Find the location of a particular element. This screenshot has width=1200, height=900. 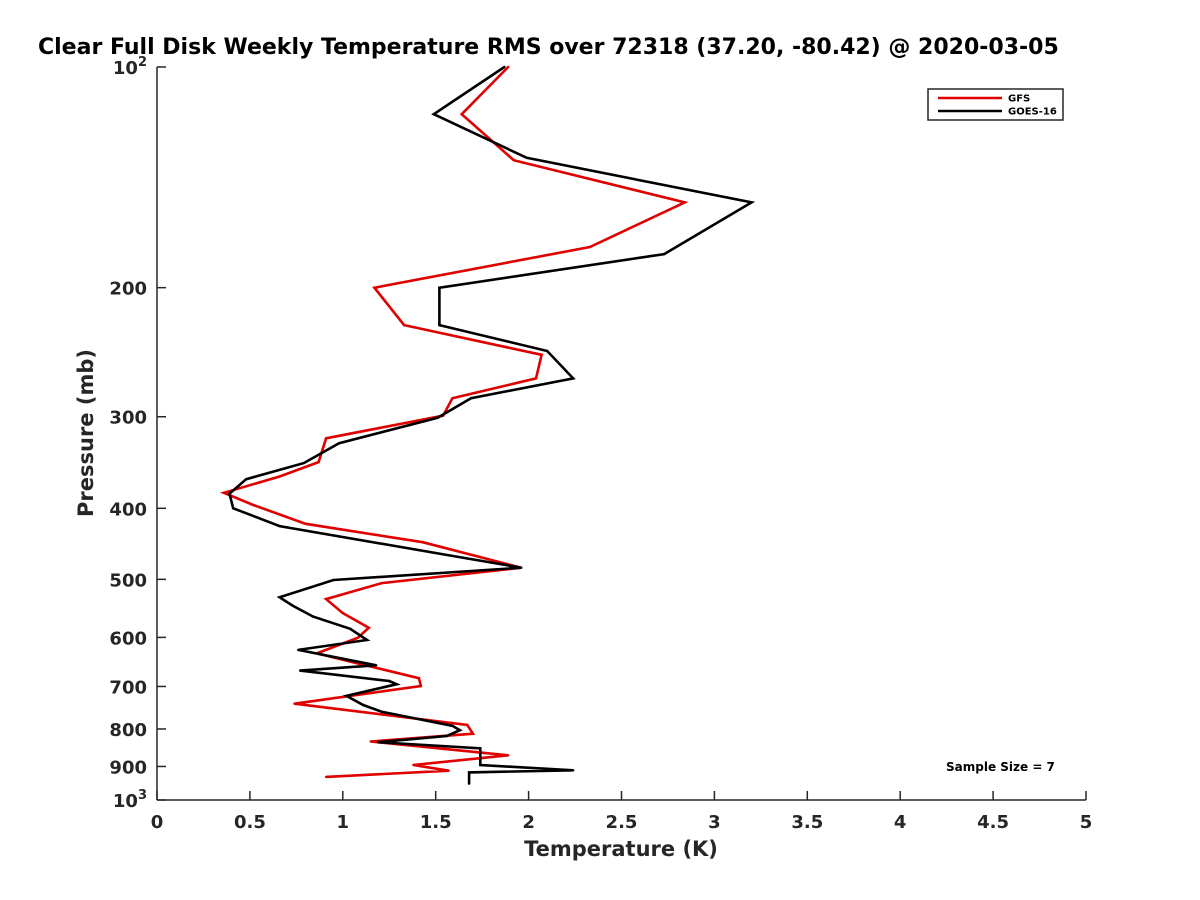

y-axis-label: Pressure (mb) is located at coordinates (86, 433).